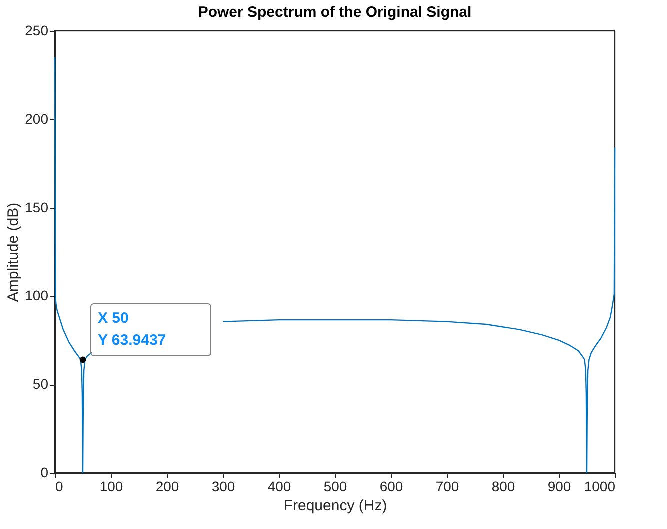 This screenshot has height=529, width=667. What do you see at coordinates (560, 486) in the screenshot?
I see `x-tick-label: 900` at bounding box center [560, 486].